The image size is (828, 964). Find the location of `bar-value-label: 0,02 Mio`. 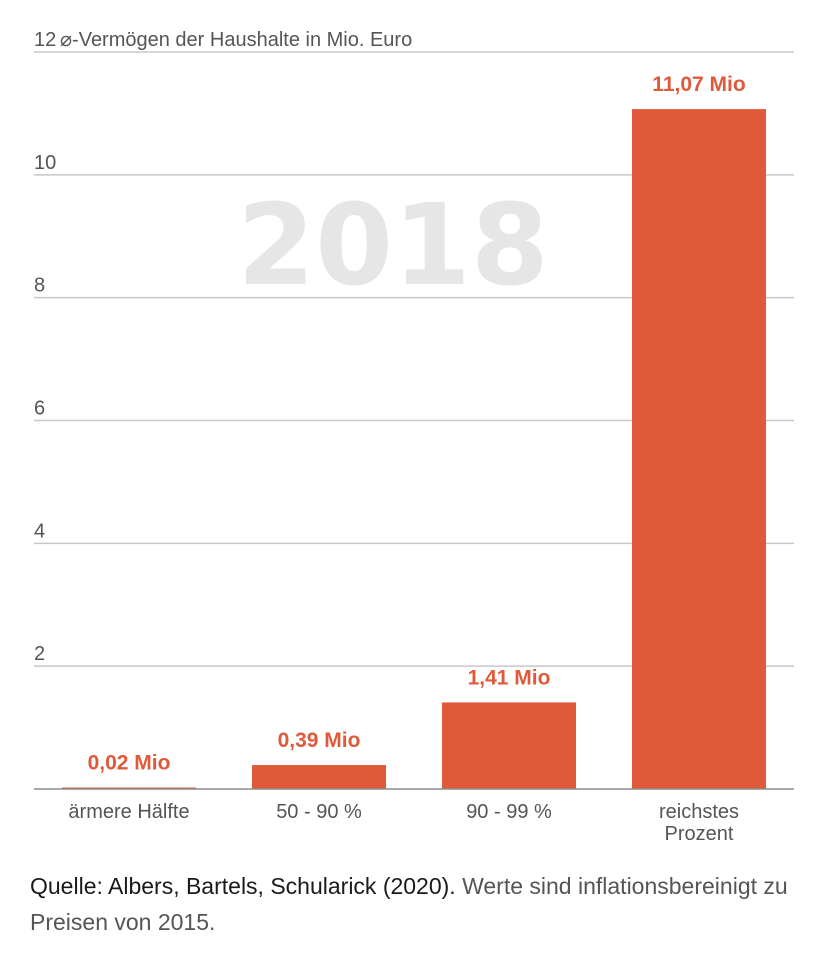

bar-value-label: 0,02 Mio is located at coordinates (129, 763).